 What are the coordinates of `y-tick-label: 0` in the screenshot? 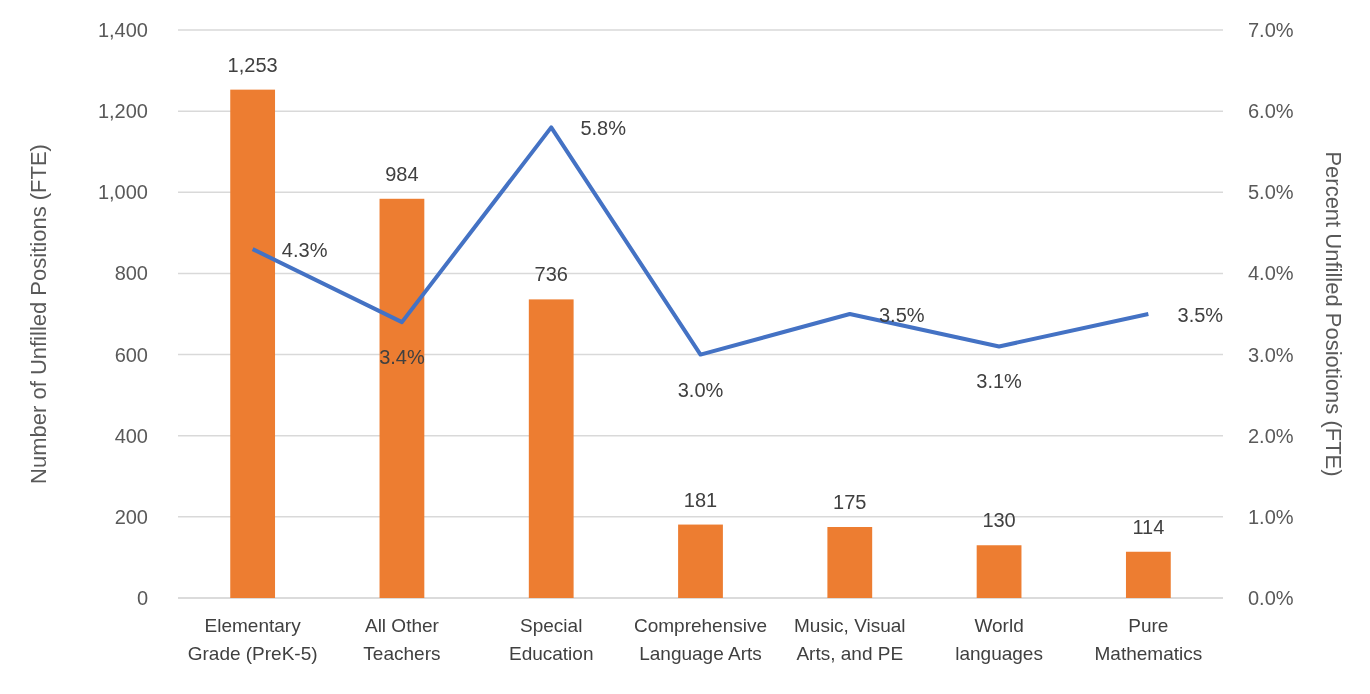 It's located at (142, 598).